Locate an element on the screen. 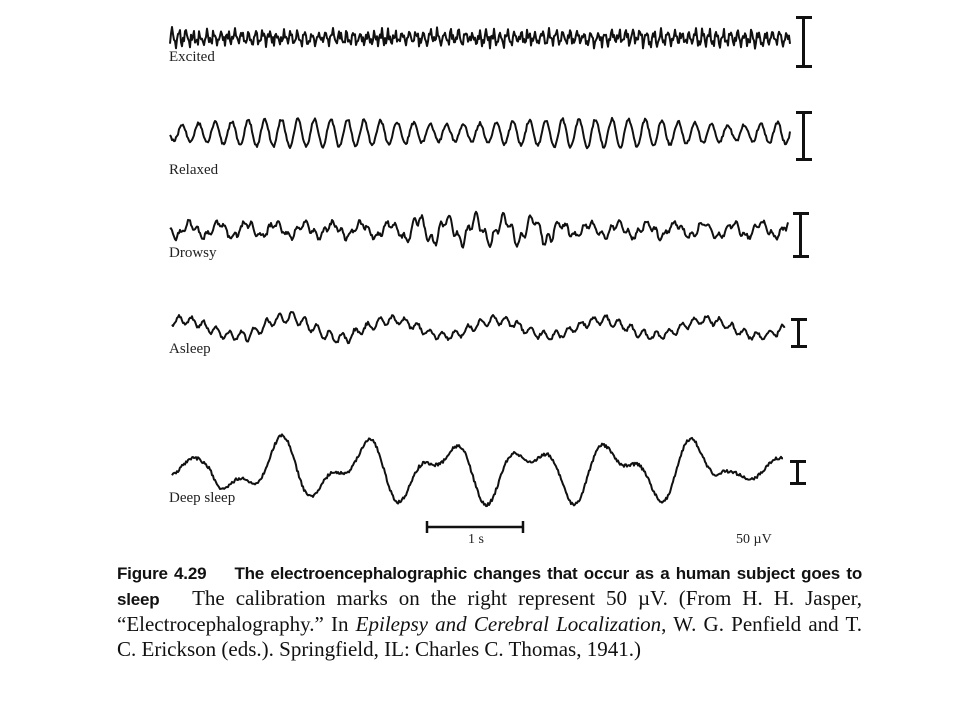 The width and height of the screenshot is (960, 720). eeg-trace-excited is located at coordinates (480, 38).